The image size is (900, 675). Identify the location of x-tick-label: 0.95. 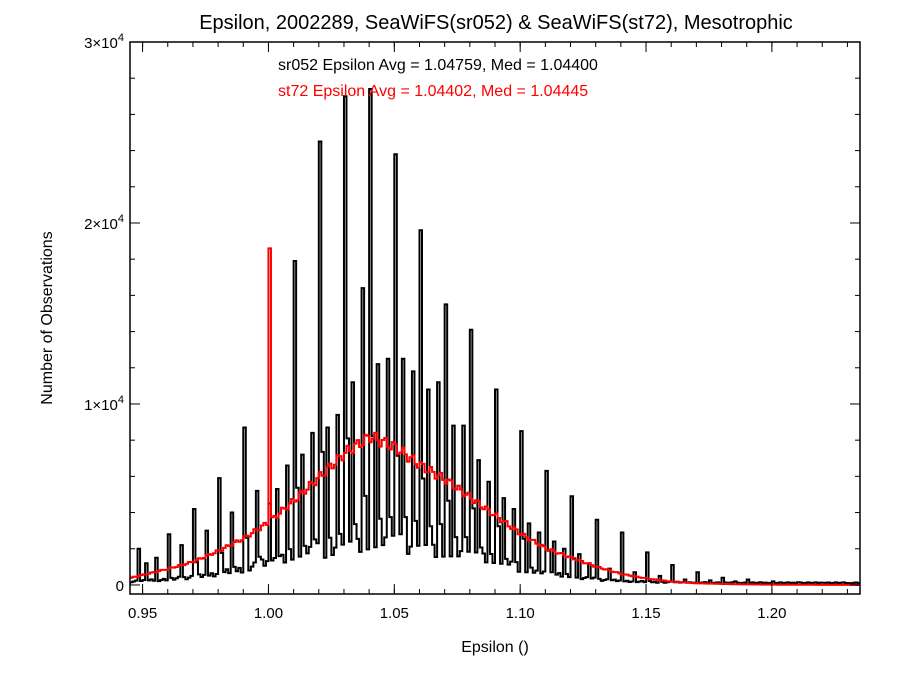
(142, 613).